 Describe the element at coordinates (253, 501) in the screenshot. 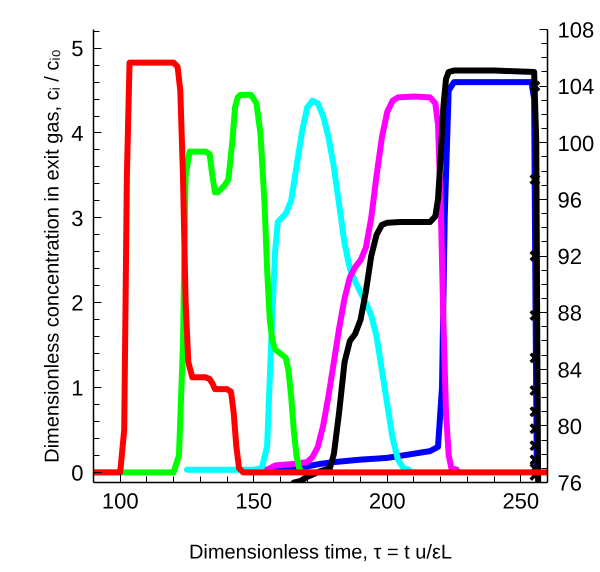

I see `x-tick-label: 150` at that location.